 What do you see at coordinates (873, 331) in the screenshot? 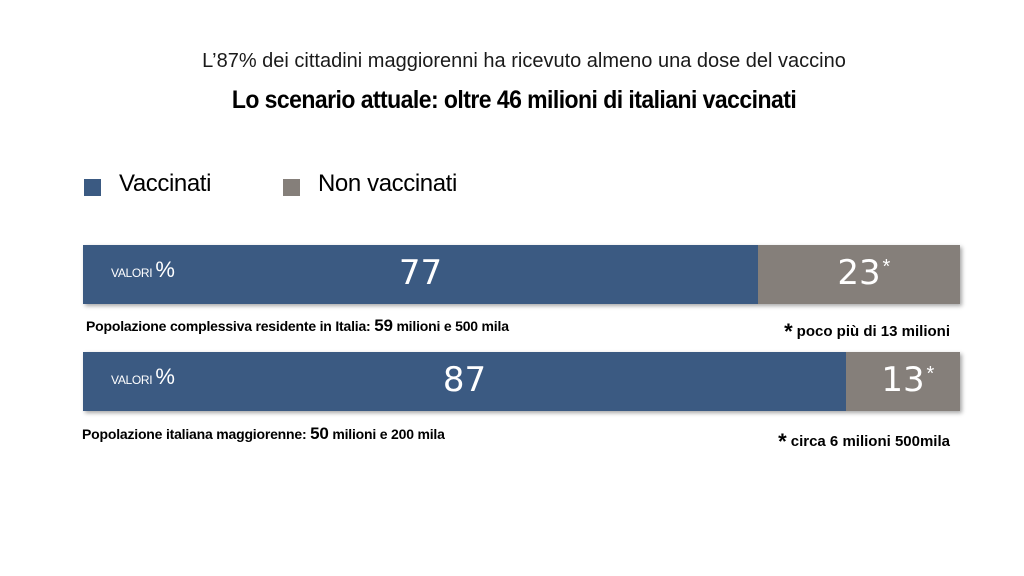
I see `footnote-text: poco più di 13 milioni` at bounding box center [873, 331].